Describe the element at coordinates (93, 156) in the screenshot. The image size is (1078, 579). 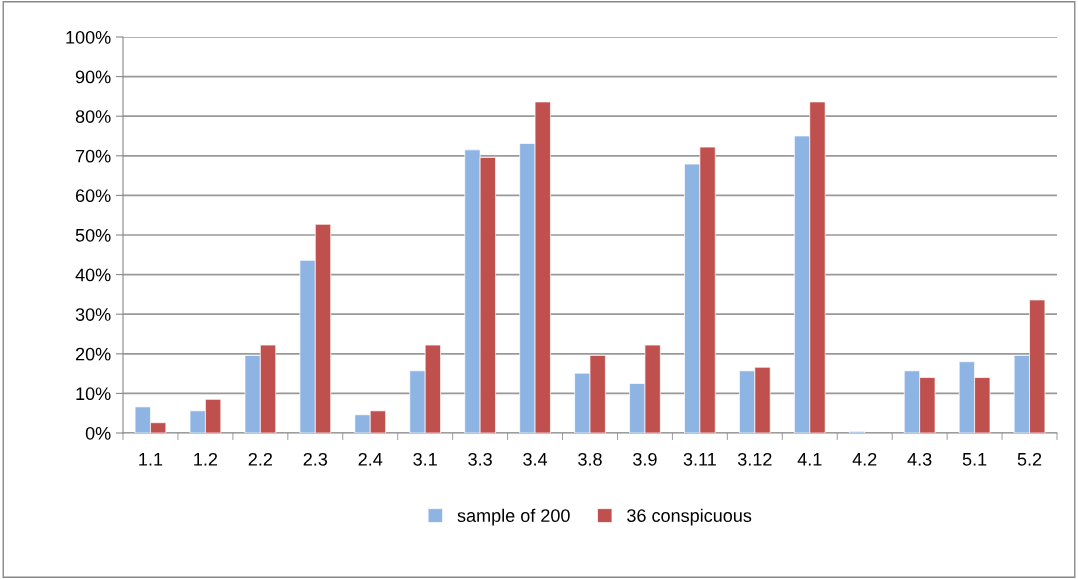
I see `y-tick-label: 70%` at that location.